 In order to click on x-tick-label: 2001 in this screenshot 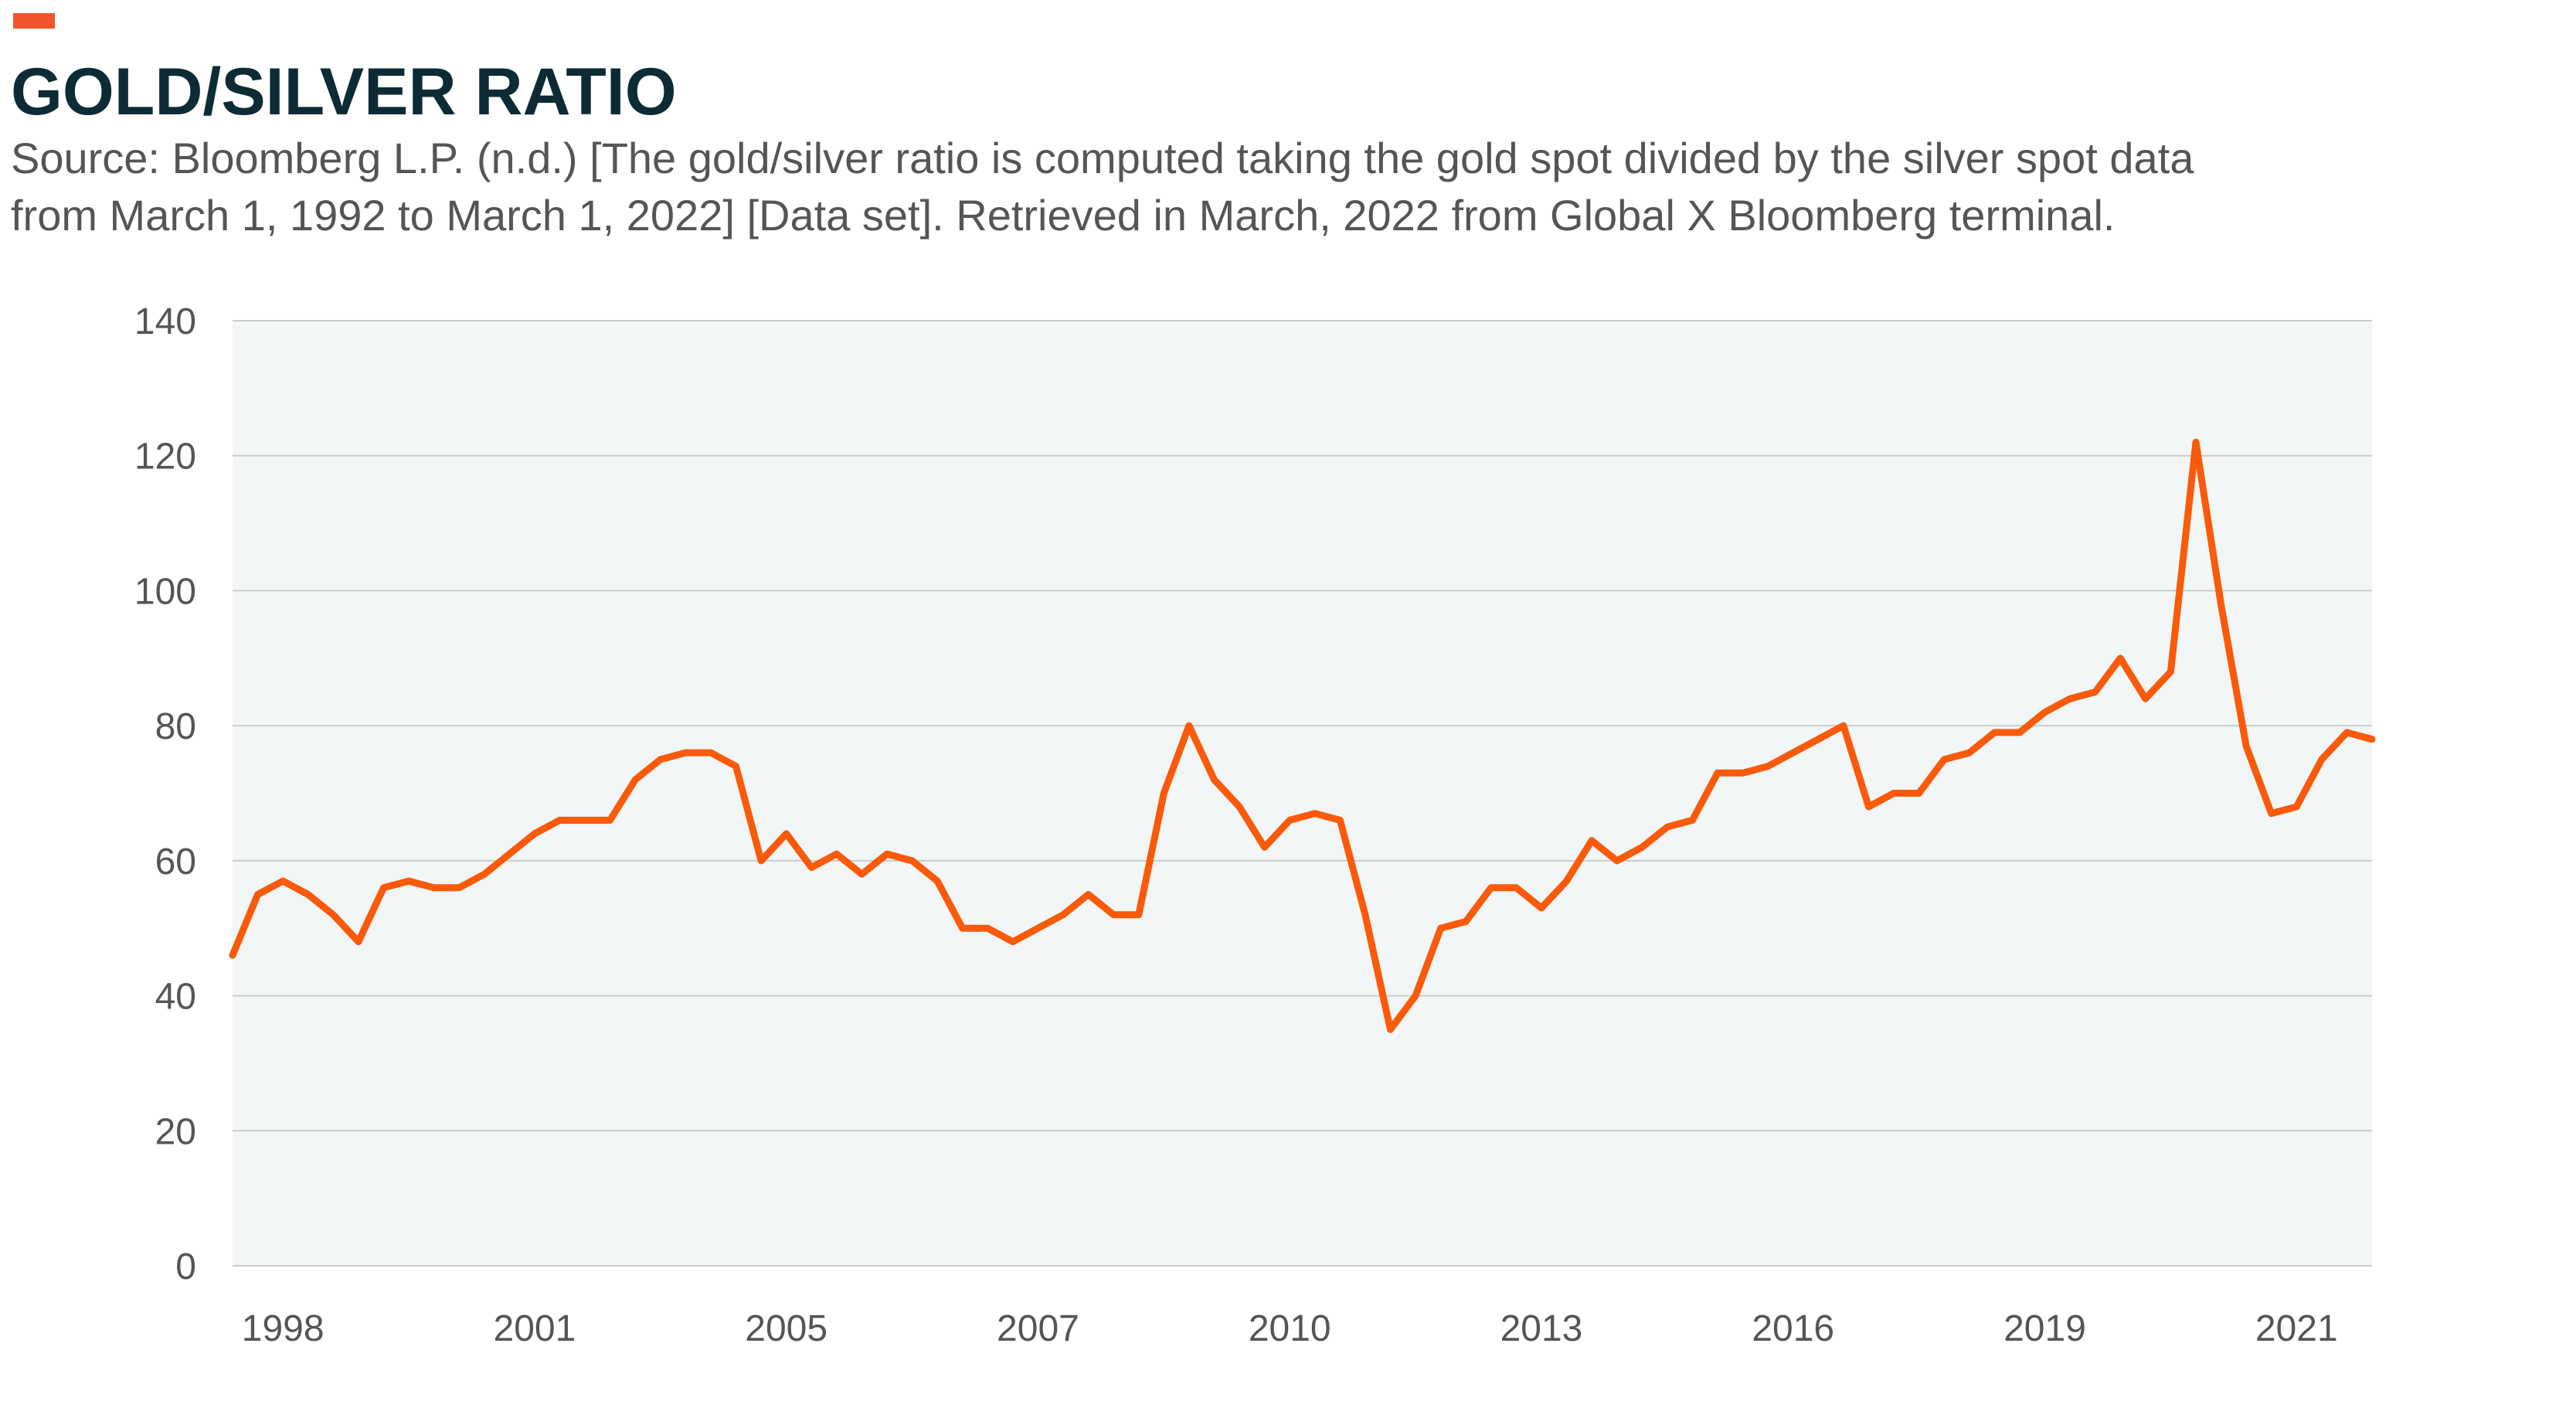, I will do `click(535, 1328)`.